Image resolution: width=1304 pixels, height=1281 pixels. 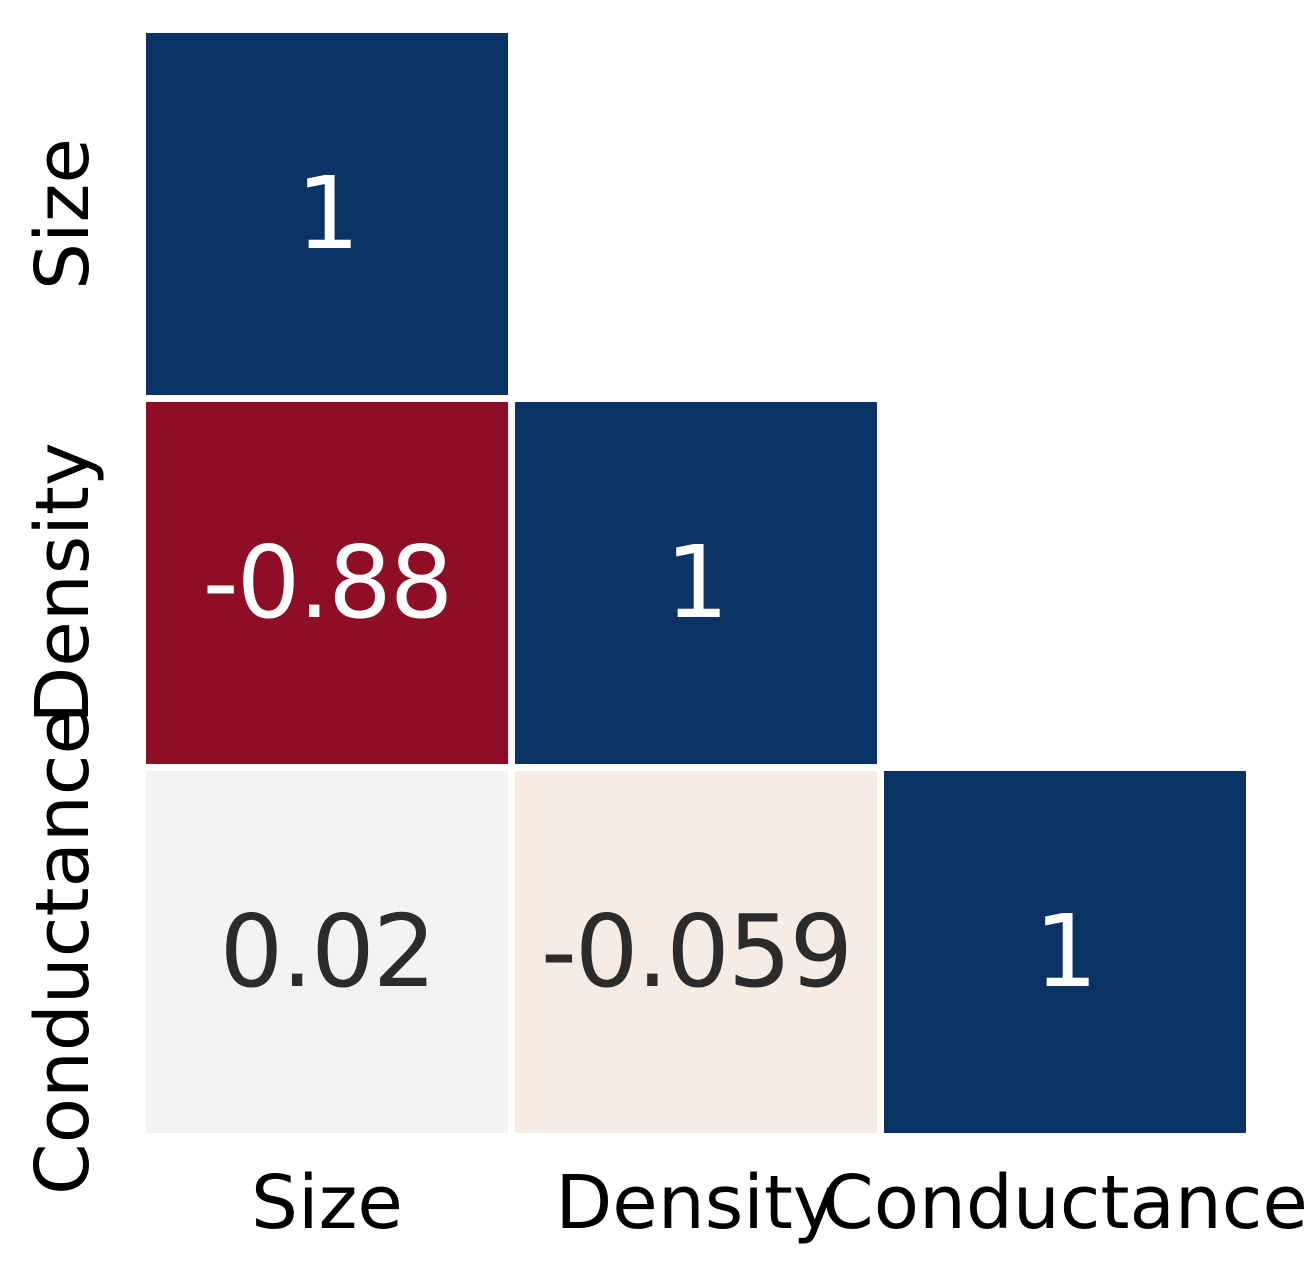 What do you see at coordinates (1063, 1203) in the screenshot?
I see `x-axis-label-conductance: Conductance` at bounding box center [1063, 1203].